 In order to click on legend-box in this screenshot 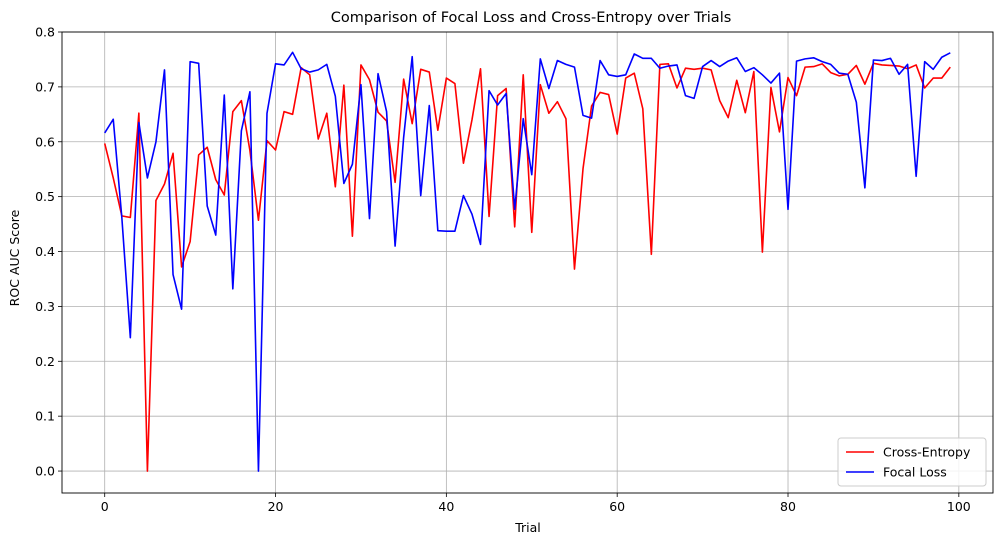, I will do `click(912, 462)`.